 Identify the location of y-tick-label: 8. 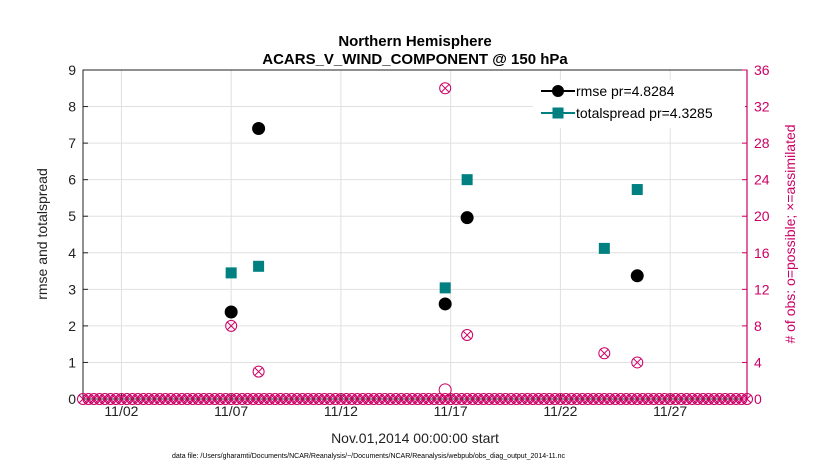
(72, 107).